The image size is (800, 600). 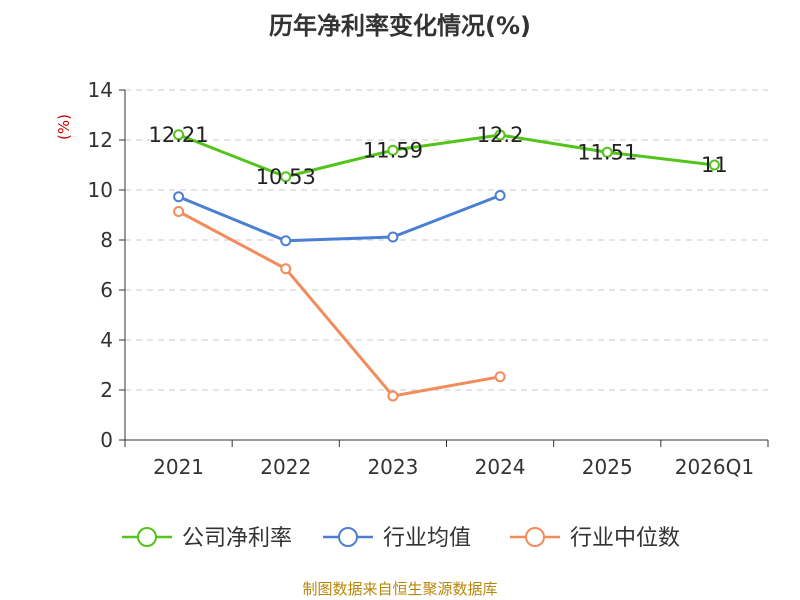 What do you see at coordinates (100, 140) in the screenshot?
I see `y-tick-label: 12` at bounding box center [100, 140].